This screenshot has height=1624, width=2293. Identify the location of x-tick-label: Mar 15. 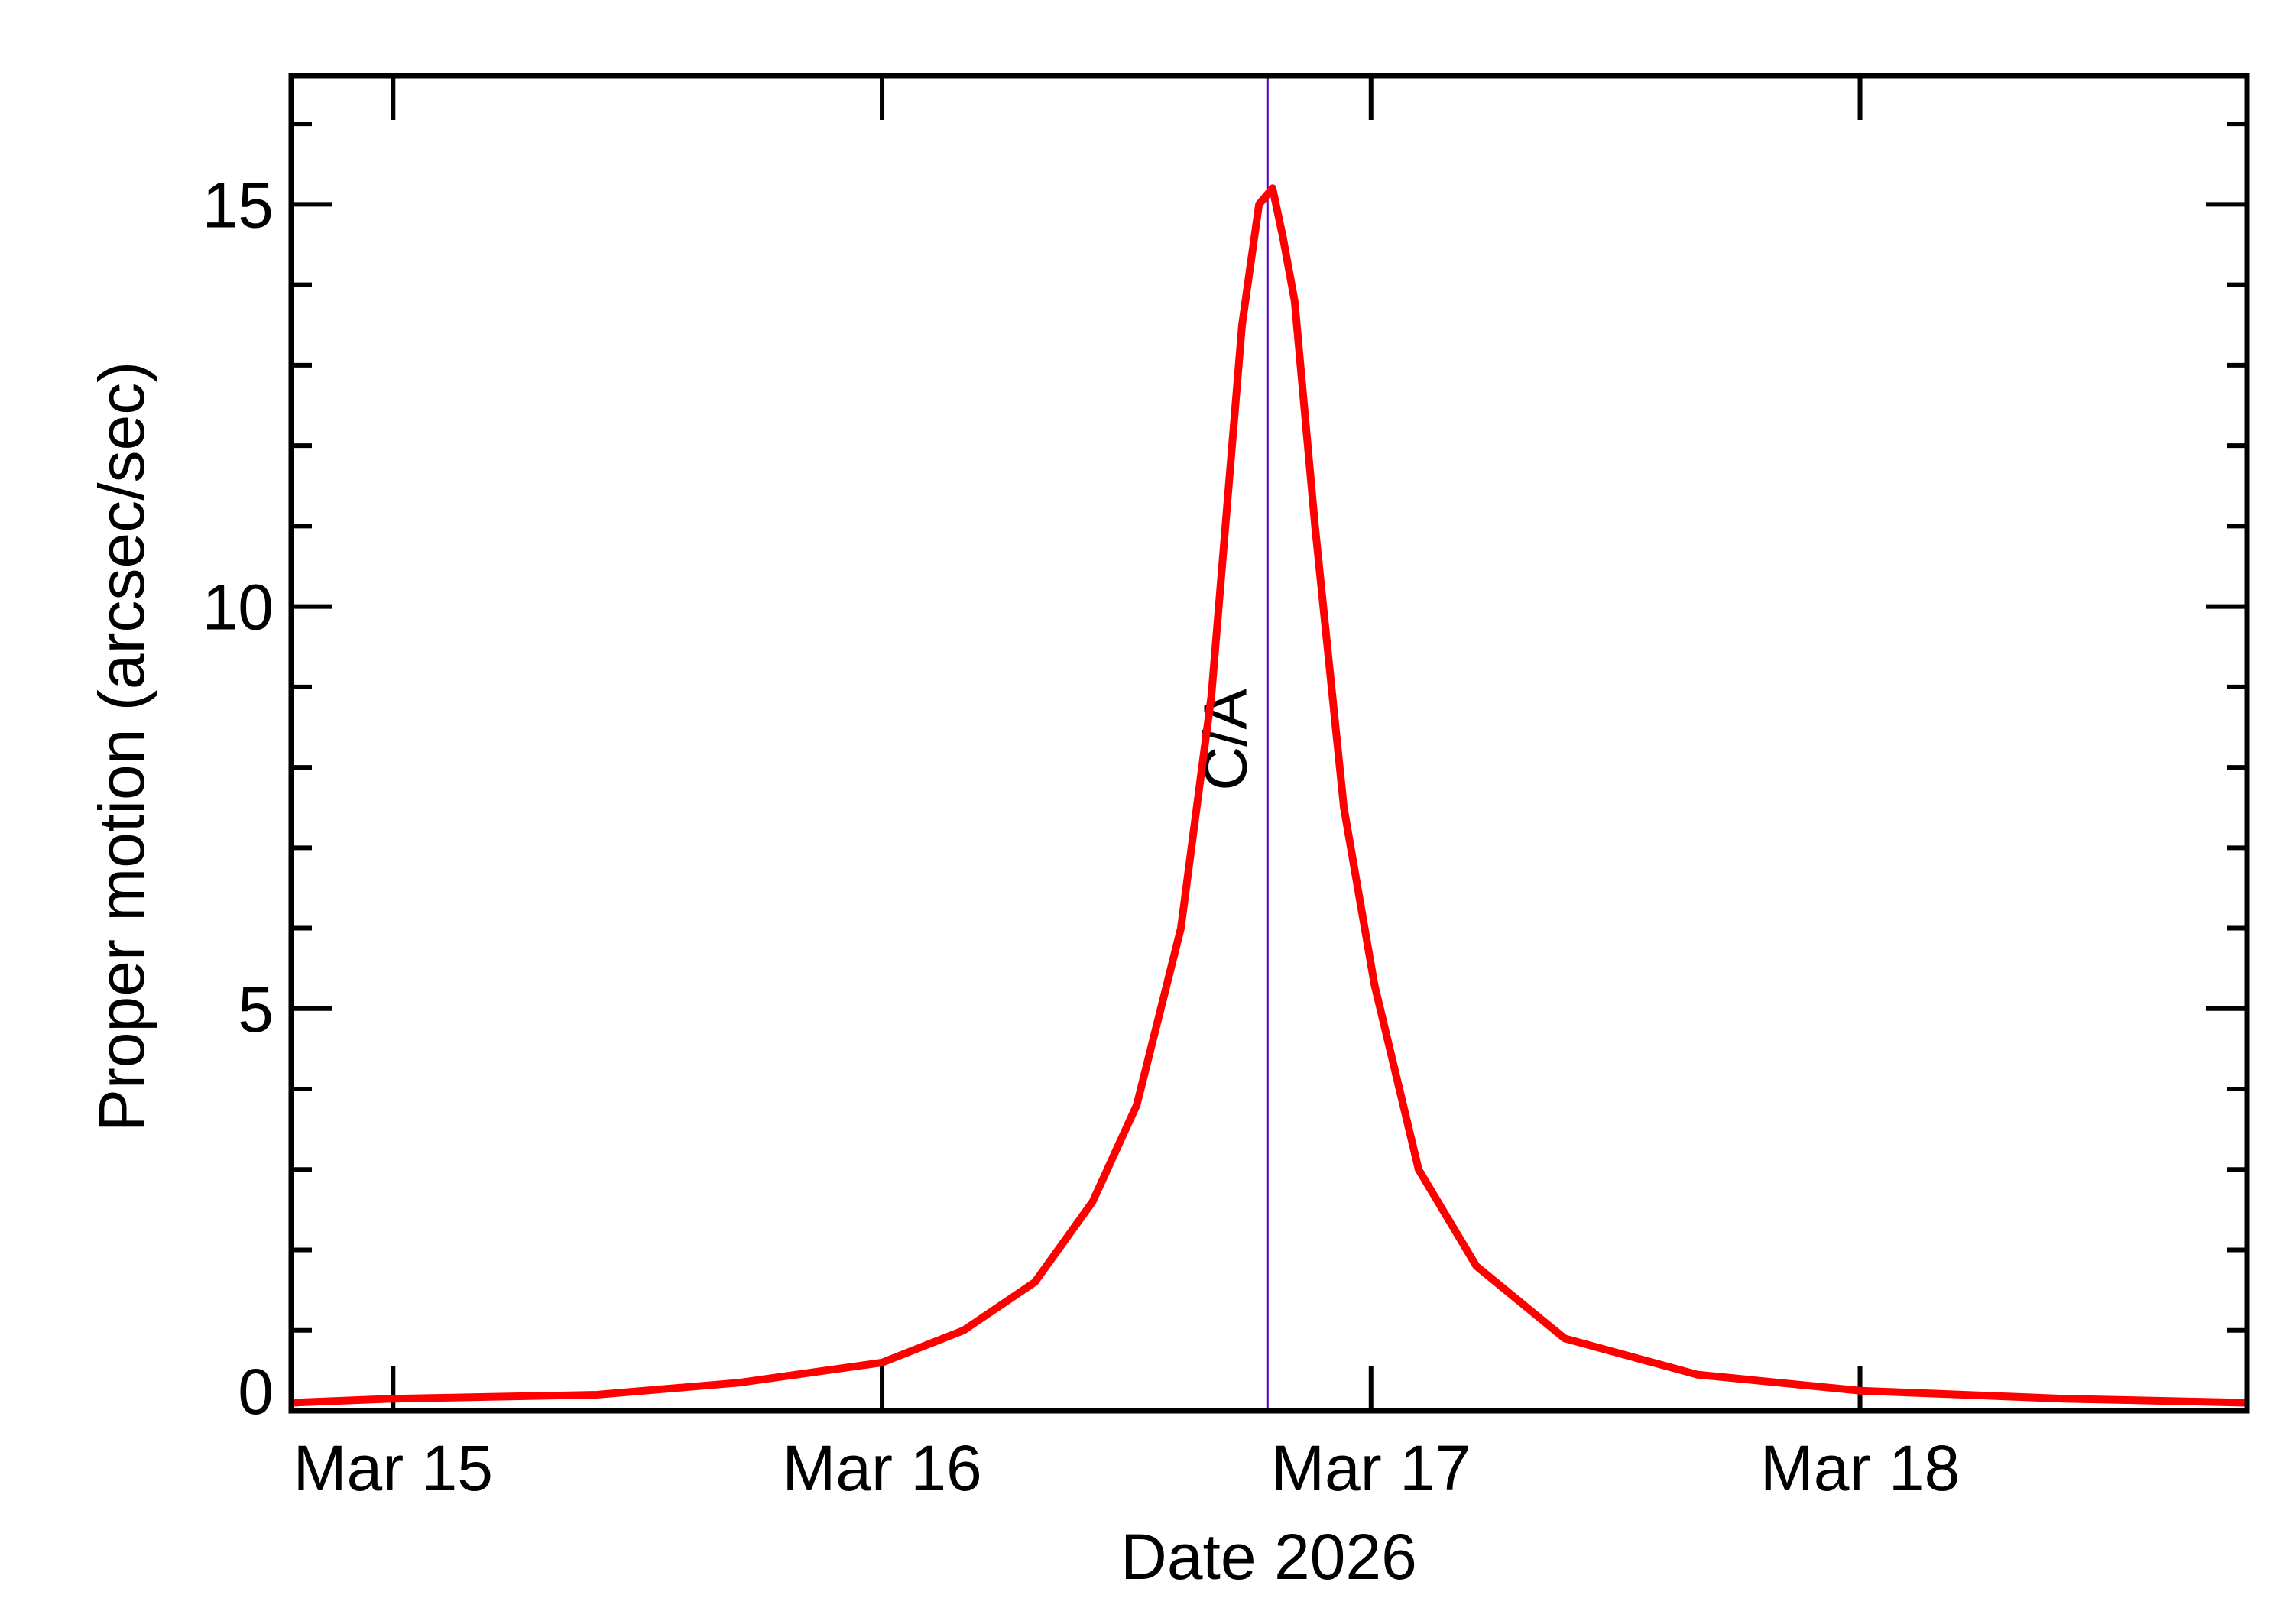
(393, 1468).